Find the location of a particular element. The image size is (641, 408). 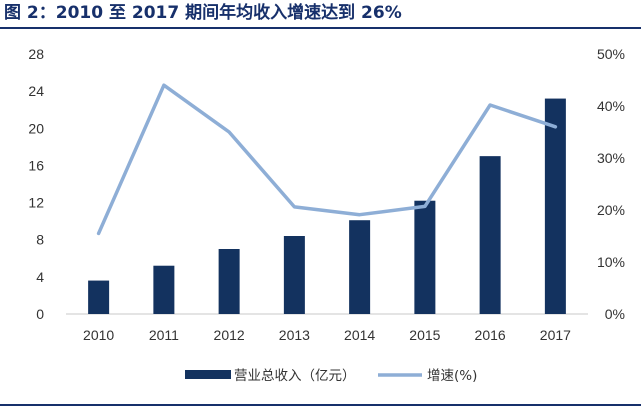

y-left-tick-label: 24 is located at coordinates (36, 91).